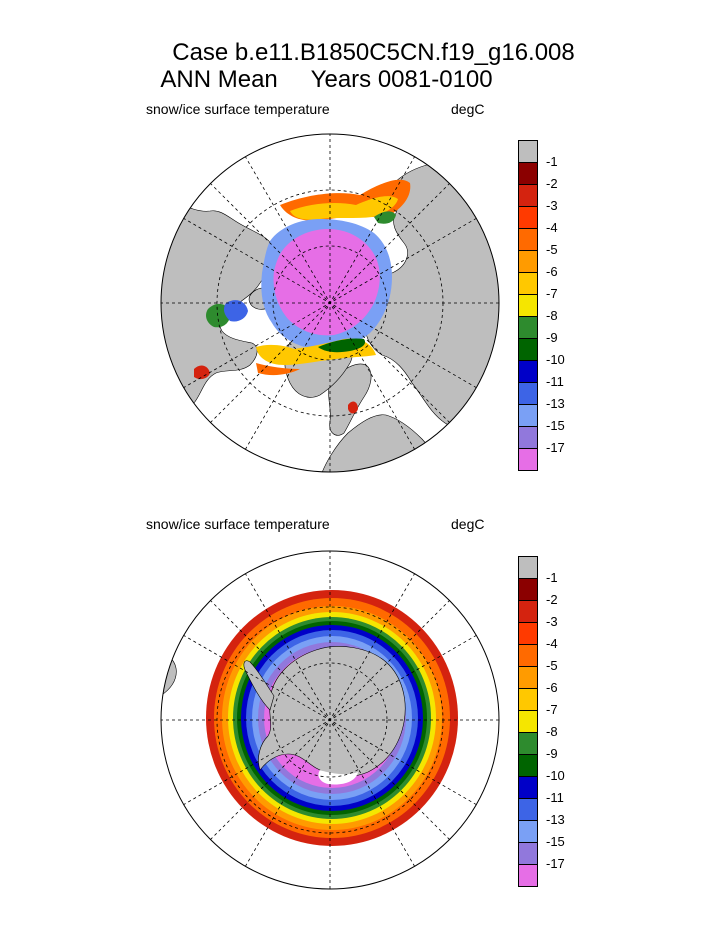 This screenshot has height=935, width=723. What do you see at coordinates (552, 621) in the screenshot?
I see `south-colorbar-tick-label: -3` at bounding box center [552, 621].